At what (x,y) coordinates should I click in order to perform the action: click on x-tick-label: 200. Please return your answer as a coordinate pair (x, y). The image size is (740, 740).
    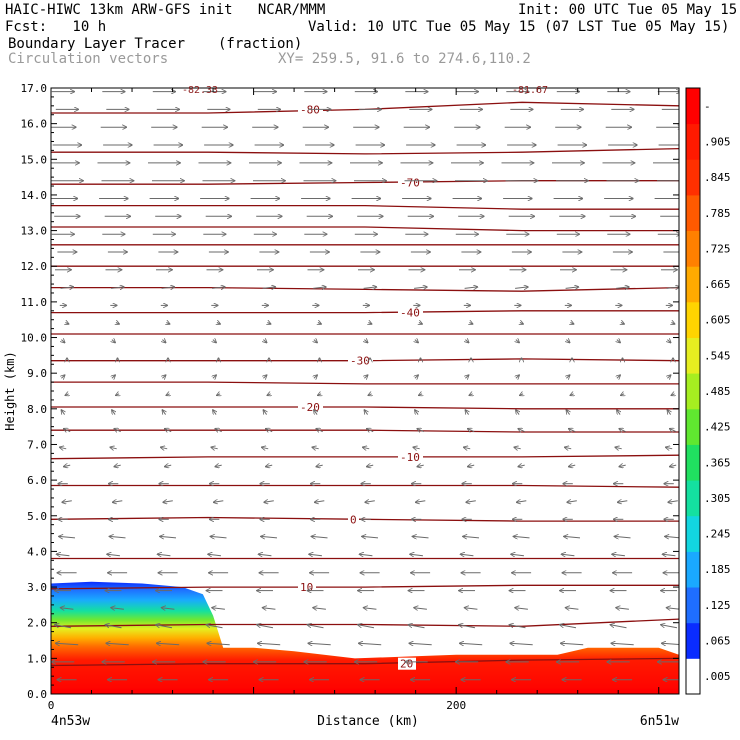
    Looking at the image, I should click on (456, 705).